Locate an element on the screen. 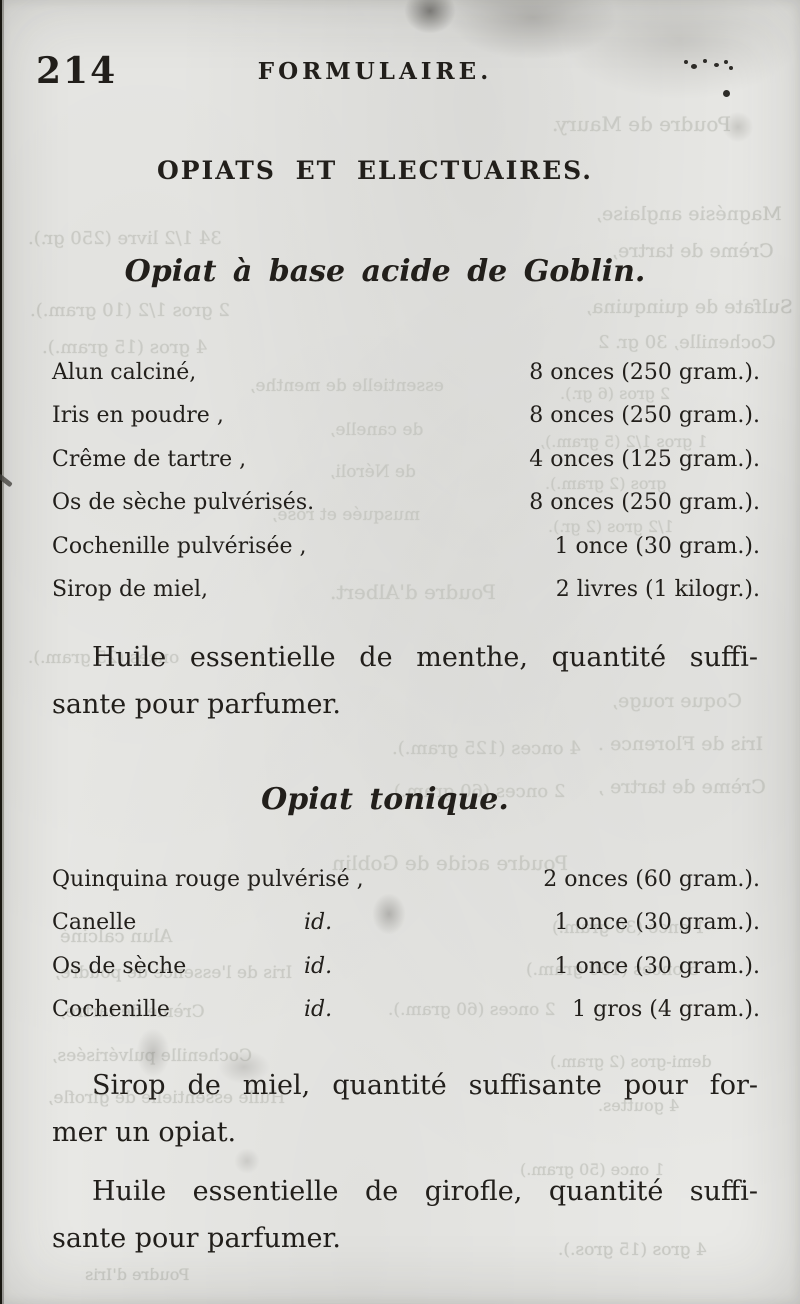  ingredient-name: Os de sèche pulvérisés. is located at coordinates (183, 503).